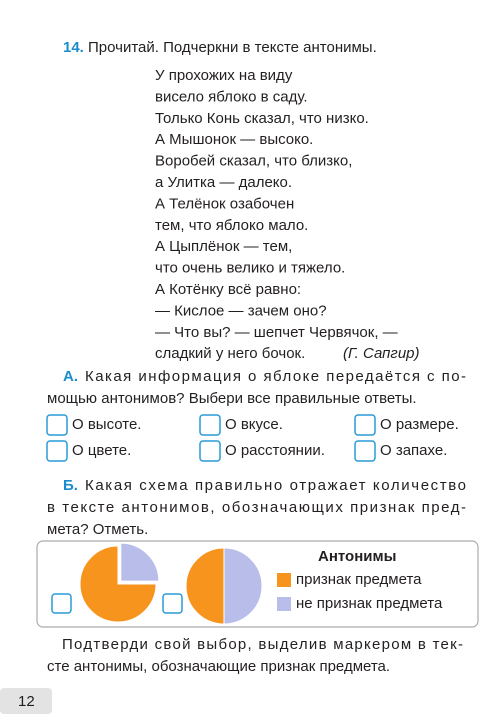 This screenshot has width=500, height=723. I want to click on poem-line: А Телёнок озабочен, so click(224, 203).